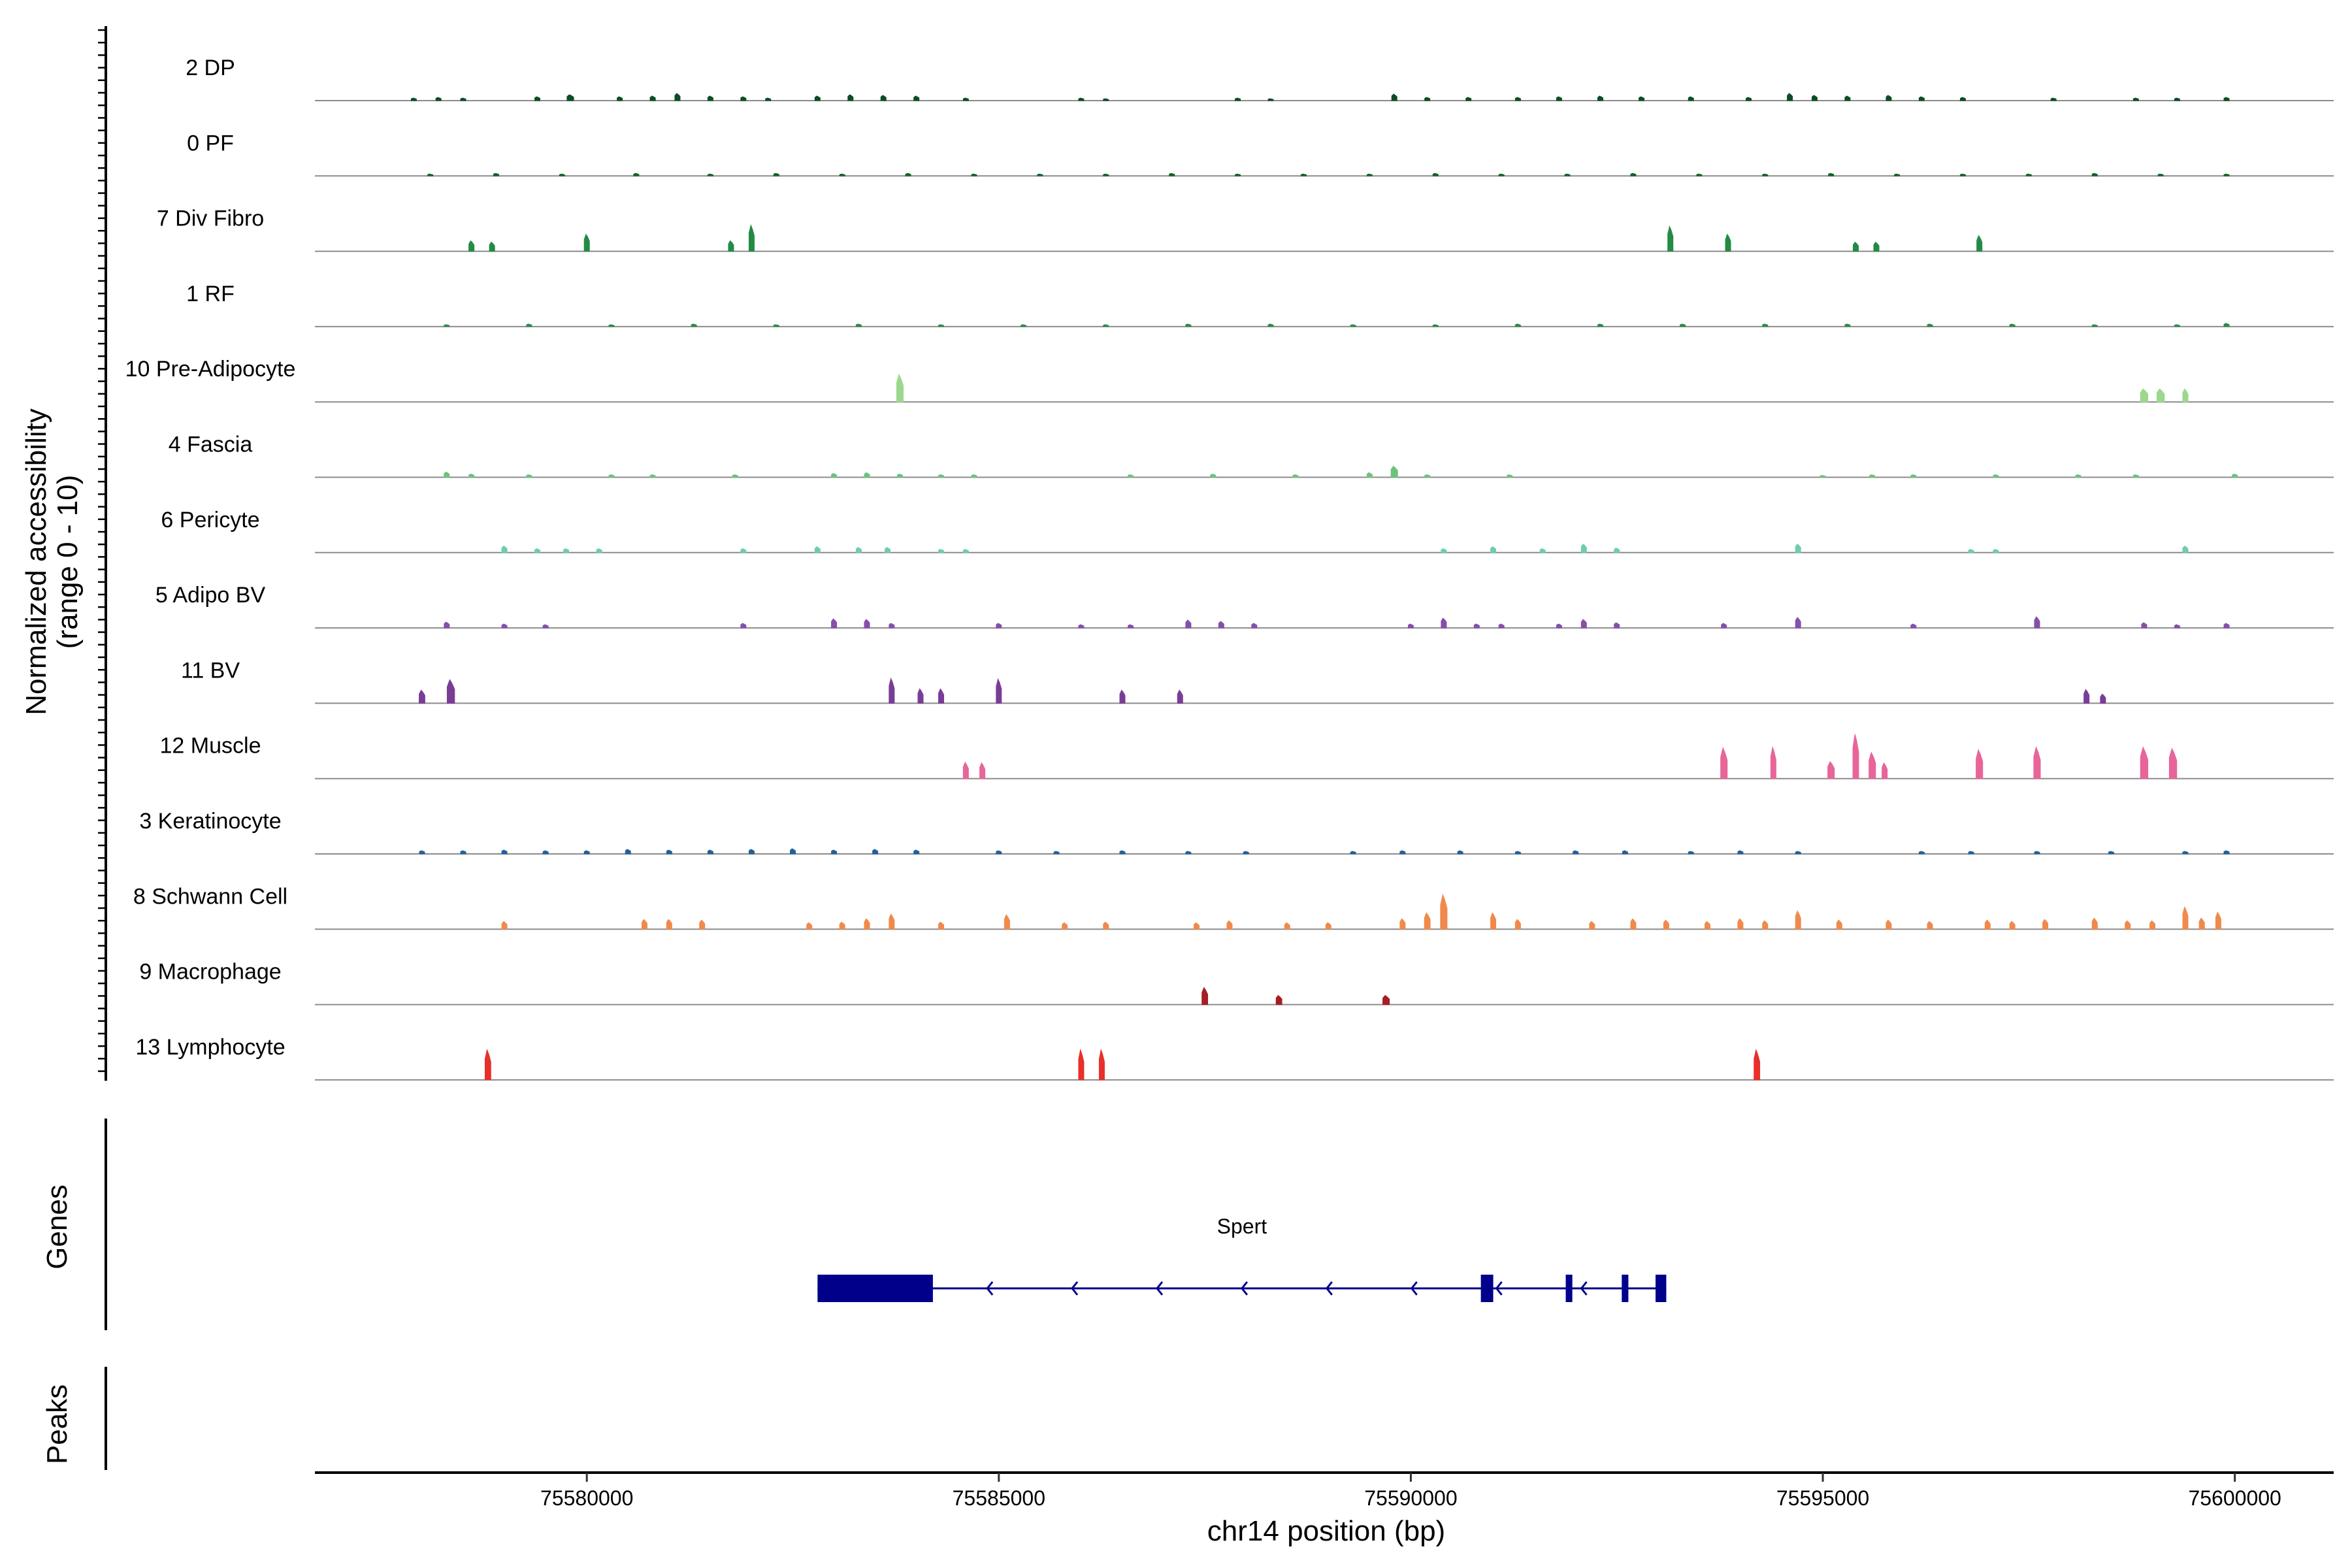 This screenshot has width=2352, height=1568. Describe the element at coordinates (211, 445) in the screenshot. I see `track-label: 4 Fascia` at that location.